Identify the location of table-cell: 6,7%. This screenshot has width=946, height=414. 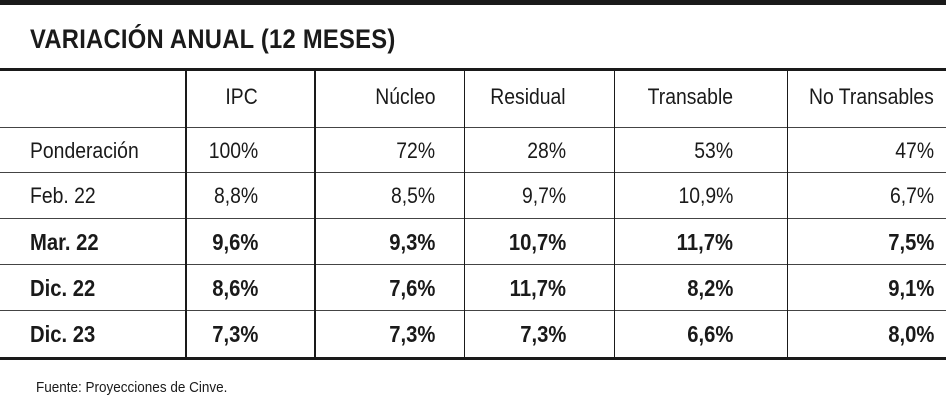
(911, 195).